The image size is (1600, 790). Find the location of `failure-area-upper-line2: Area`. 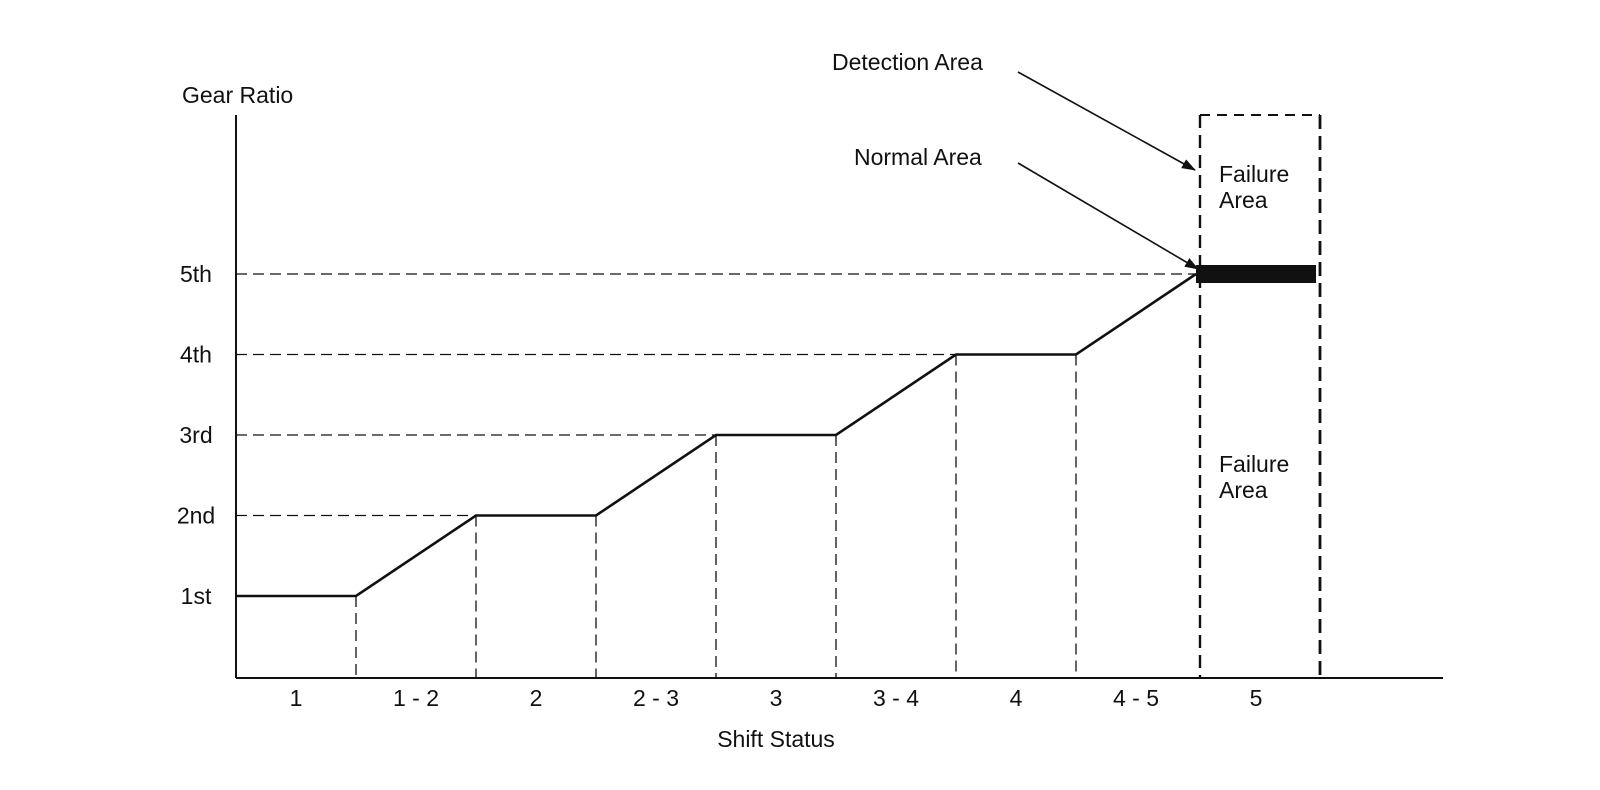

failure-area-upper-line2: Area is located at coordinates (1243, 200).